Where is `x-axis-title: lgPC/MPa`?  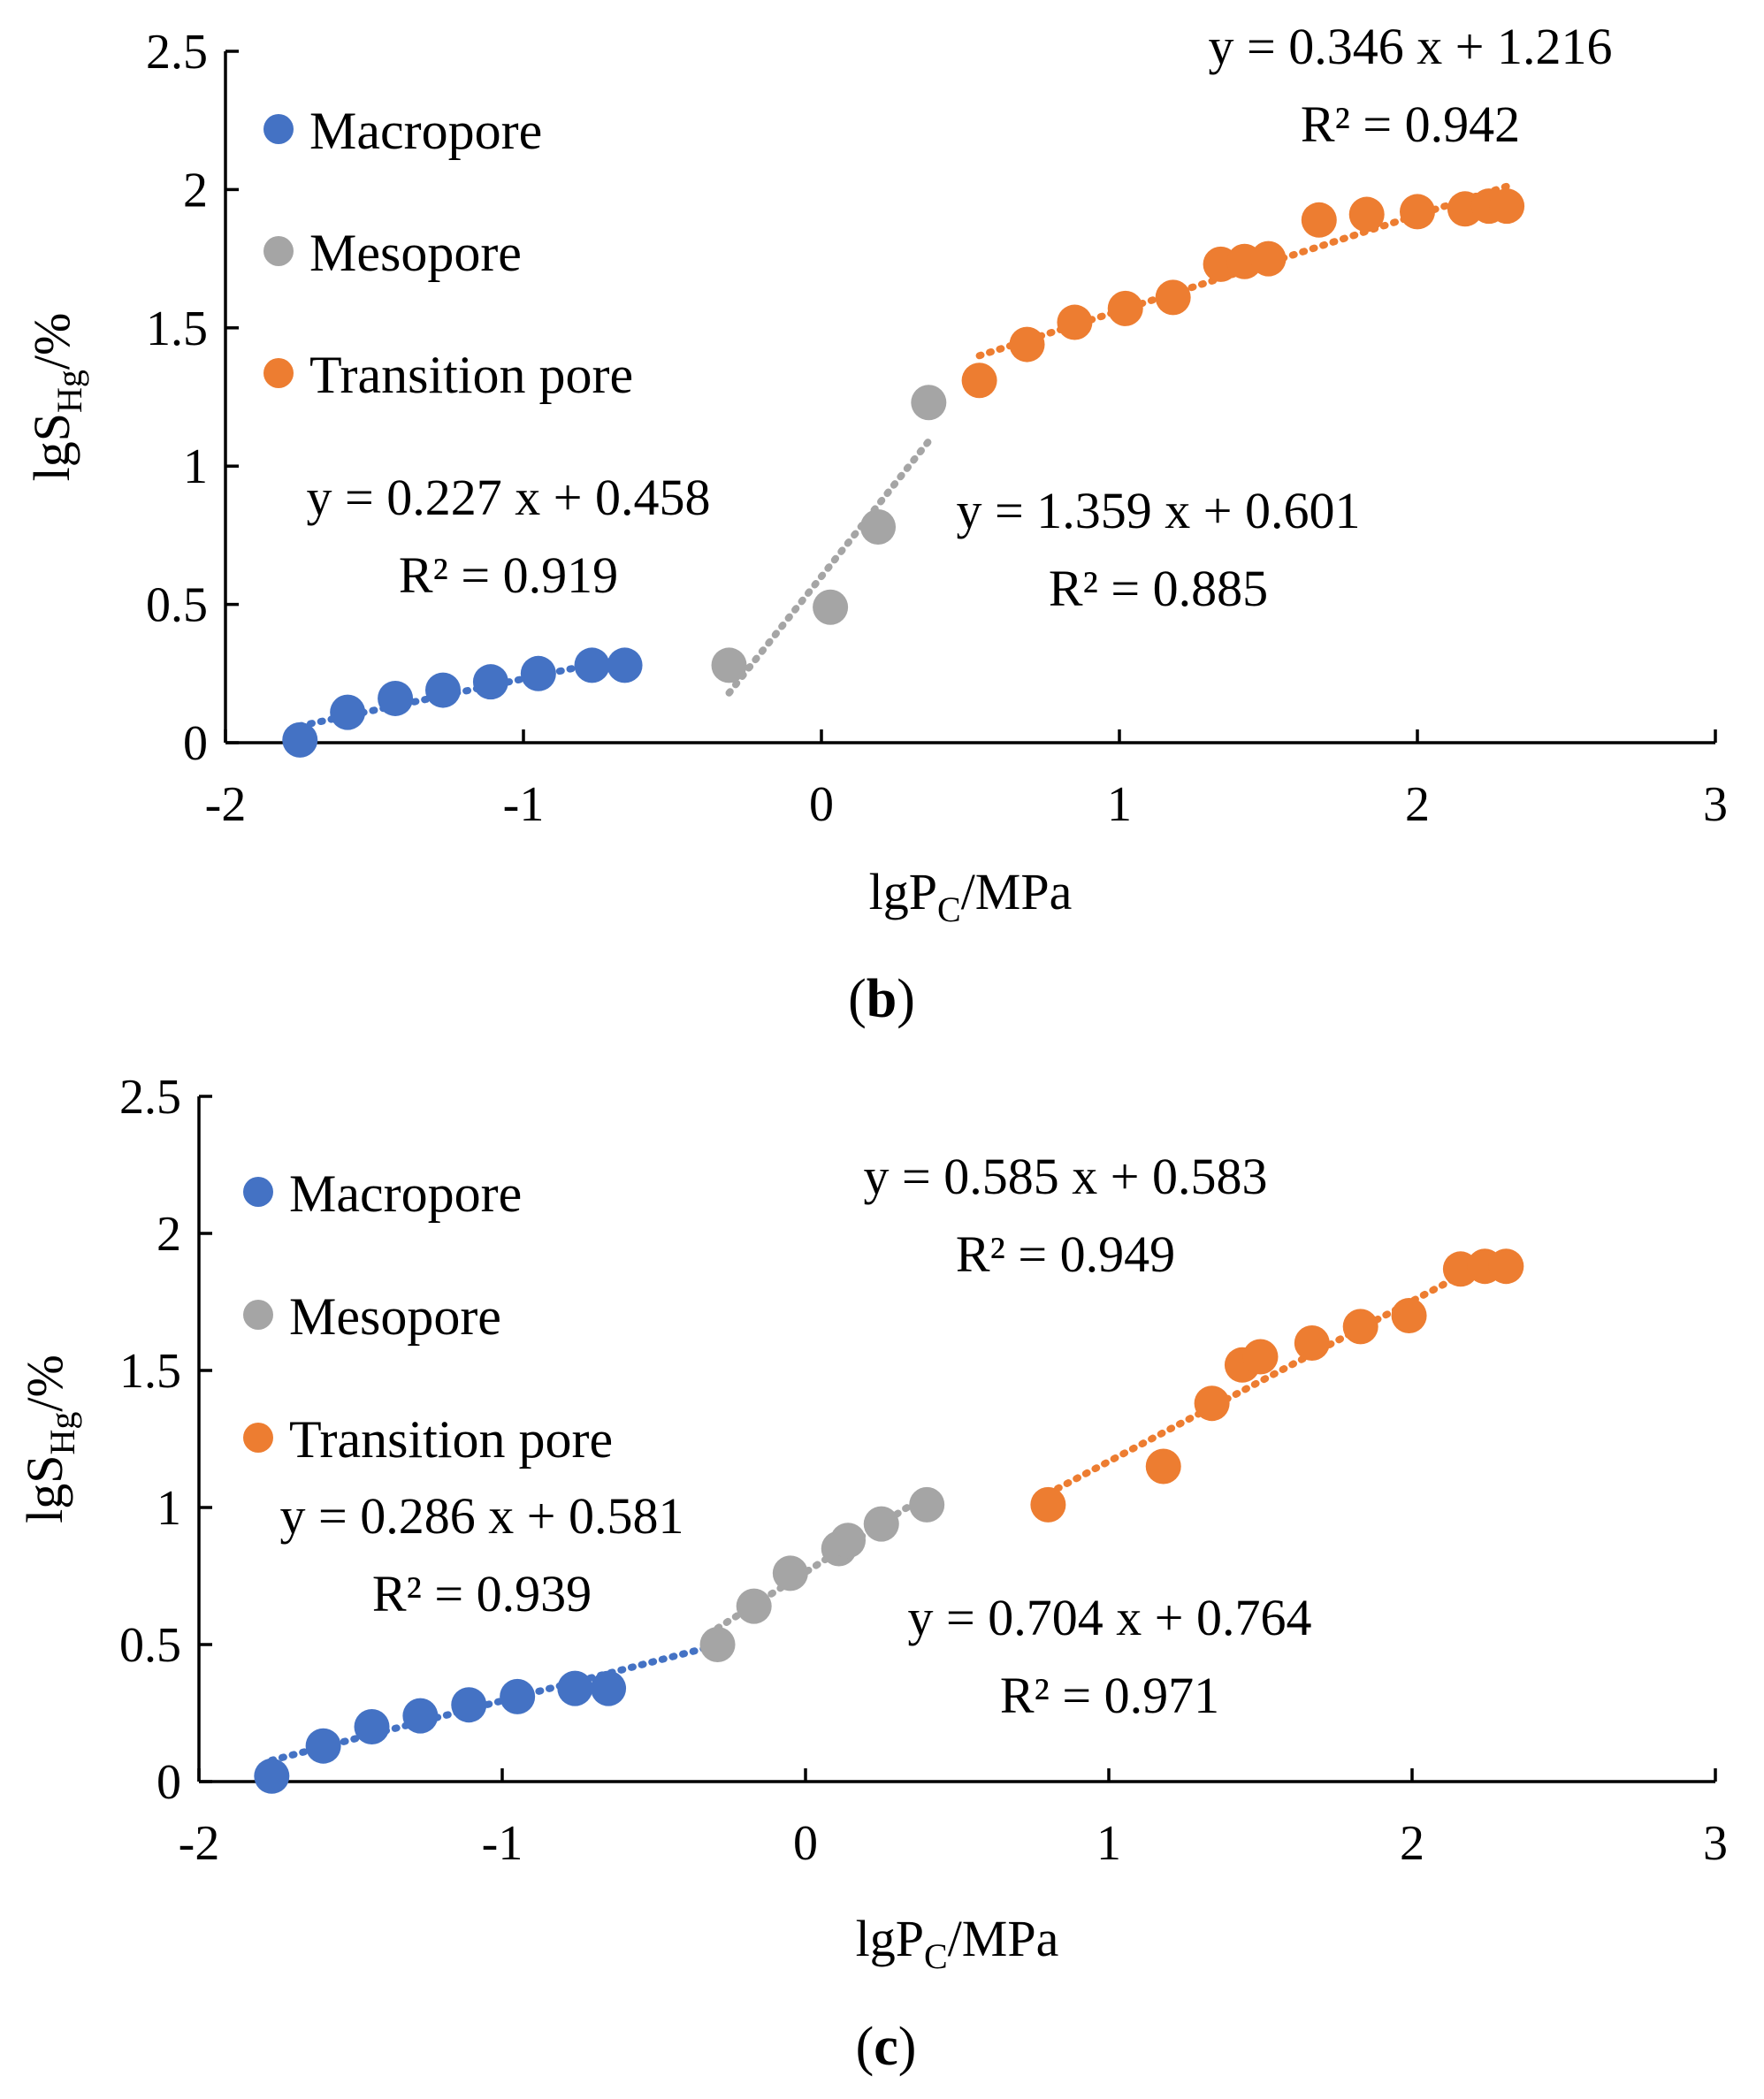 x-axis-title: lgPC/MPa is located at coordinates (971, 896).